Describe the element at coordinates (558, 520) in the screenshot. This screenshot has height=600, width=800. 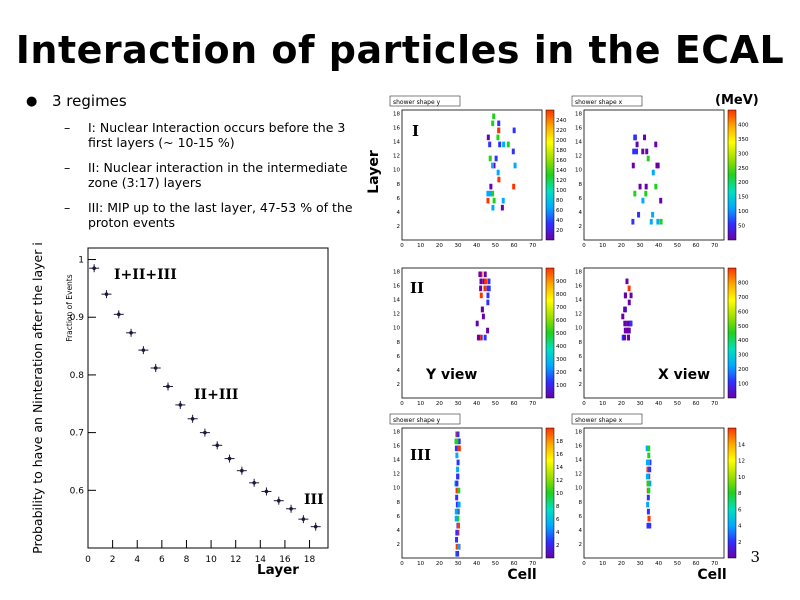
I see `colorbar-tick-label: 6` at that location.